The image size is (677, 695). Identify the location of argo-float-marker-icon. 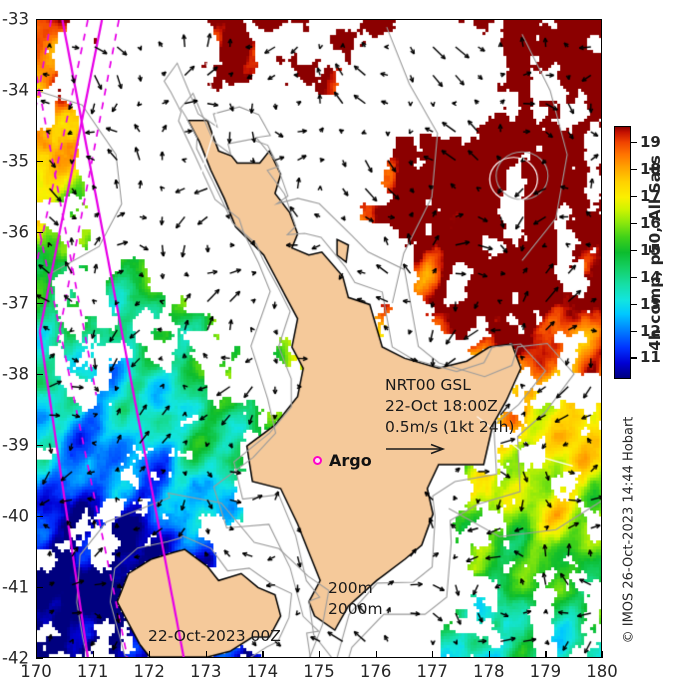
(317, 460).